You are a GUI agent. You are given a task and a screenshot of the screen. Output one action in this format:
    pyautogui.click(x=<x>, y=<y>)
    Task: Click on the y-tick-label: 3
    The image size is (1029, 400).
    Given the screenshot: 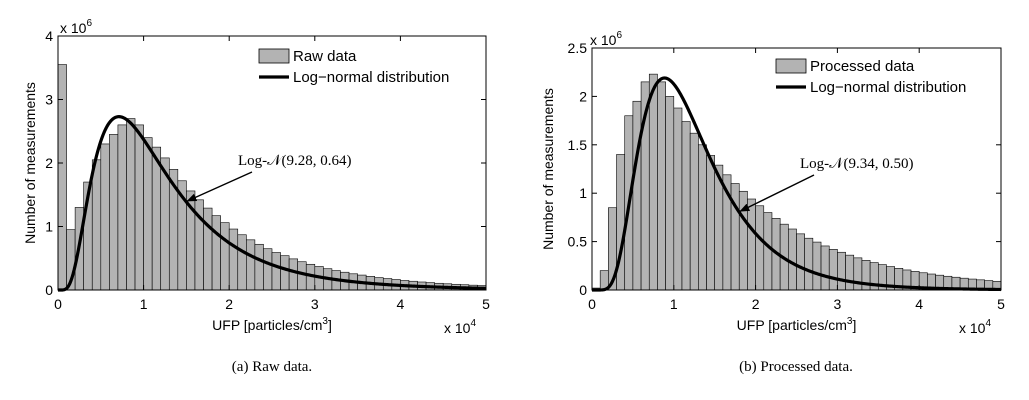 What is the action you would take?
    pyautogui.click(x=49, y=100)
    